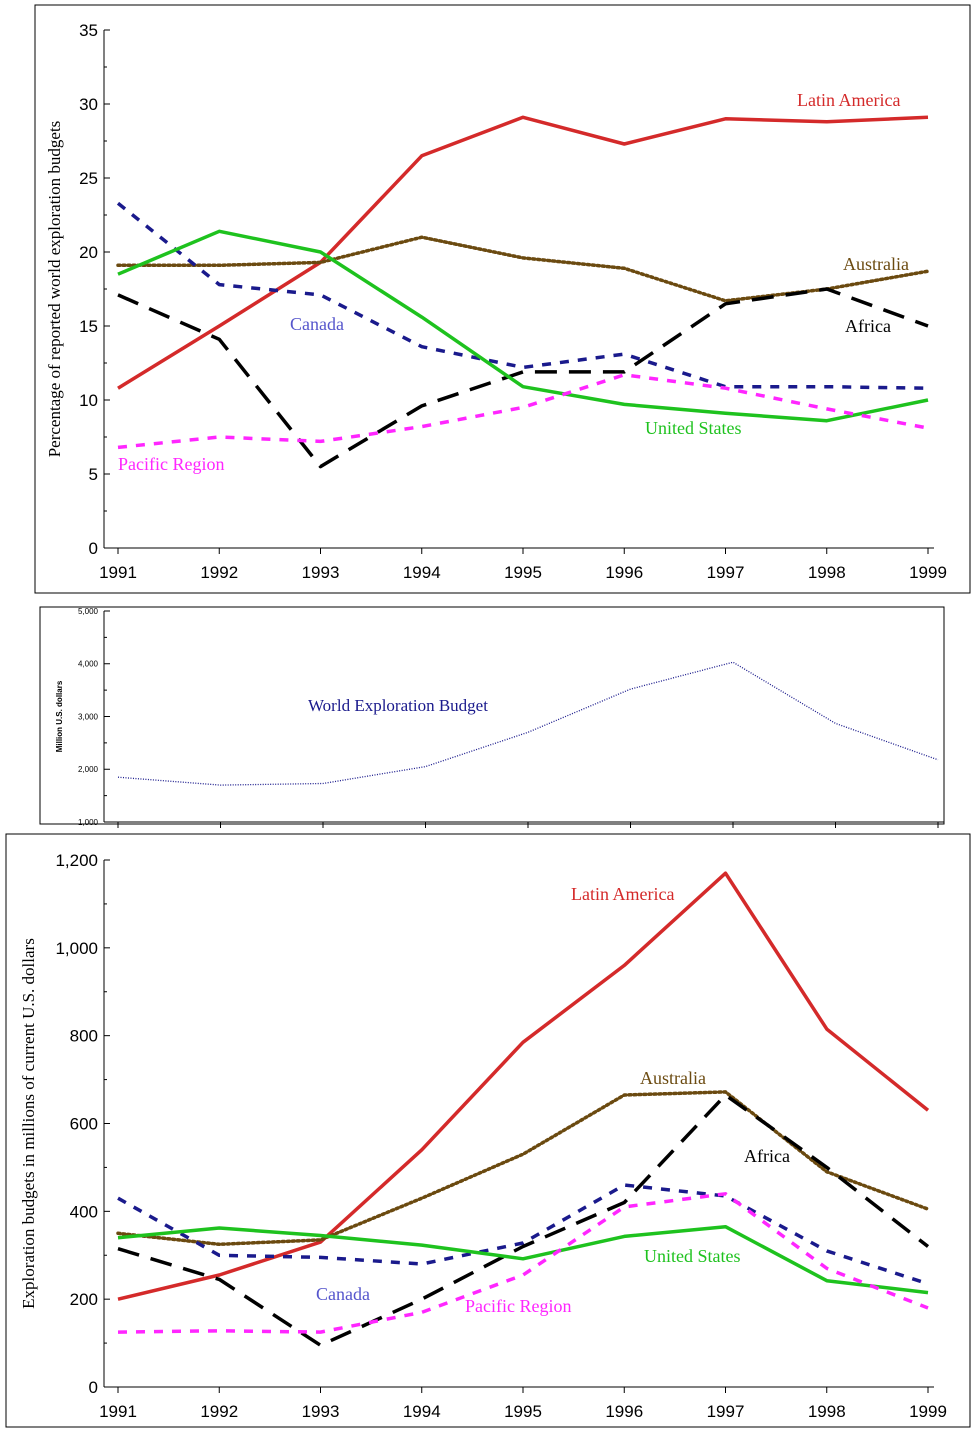 Image resolution: width=972 pixels, height=1429 pixels. I want to click on y-tick-label: 30, so click(88, 104).